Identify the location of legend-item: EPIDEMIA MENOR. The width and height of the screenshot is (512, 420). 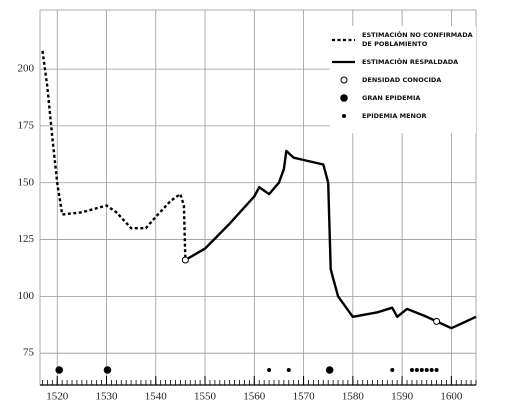
(403, 116).